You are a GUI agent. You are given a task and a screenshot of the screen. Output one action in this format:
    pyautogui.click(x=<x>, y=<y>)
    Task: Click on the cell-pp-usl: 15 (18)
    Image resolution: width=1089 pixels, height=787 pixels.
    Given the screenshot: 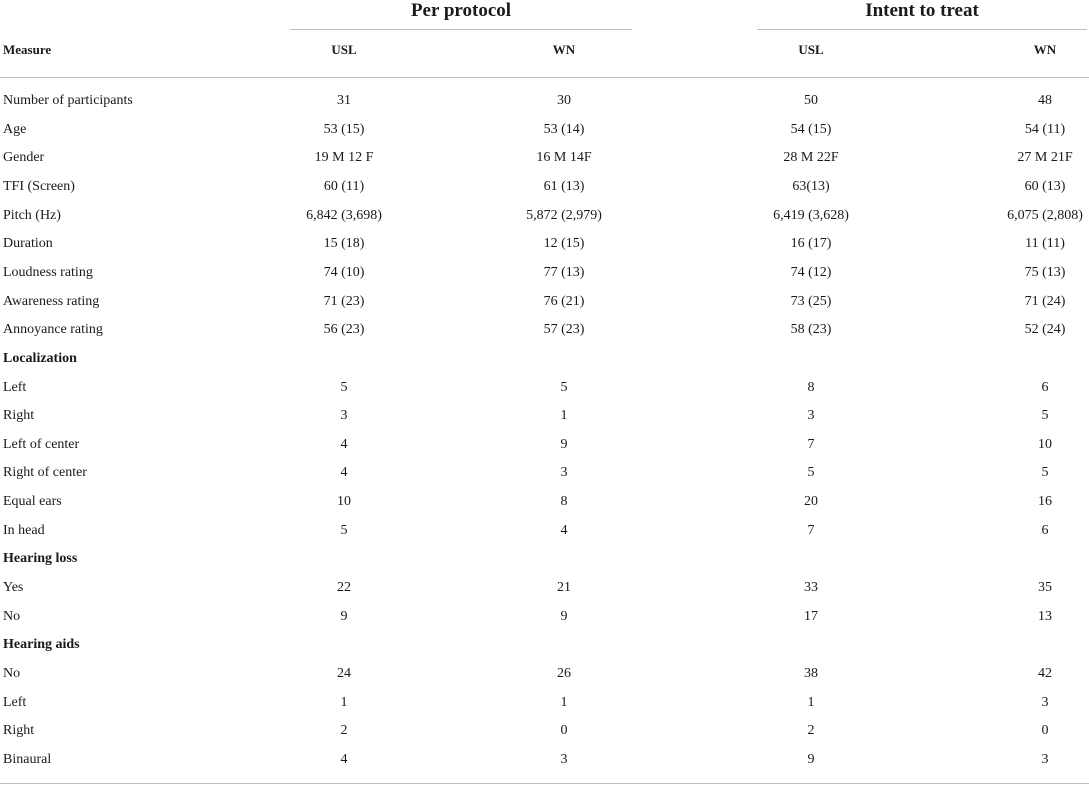 What is the action you would take?
    pyautogui.click(x=344, y=243)
    